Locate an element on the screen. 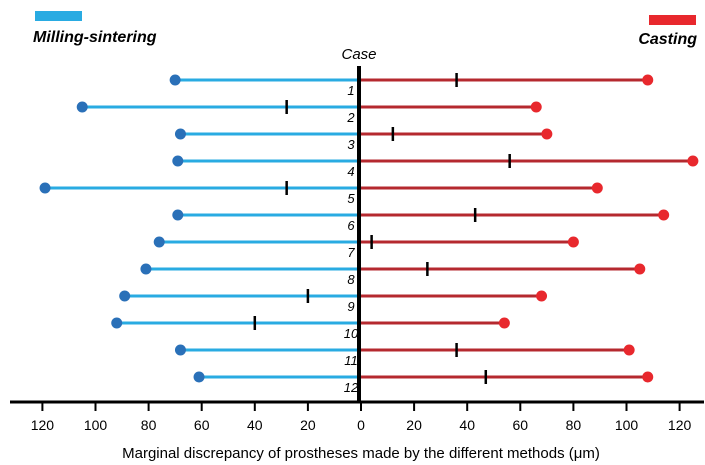 The height and width of the screenshot is (465, 705). case-label-9: 9 is located at coordinates (350, 306).